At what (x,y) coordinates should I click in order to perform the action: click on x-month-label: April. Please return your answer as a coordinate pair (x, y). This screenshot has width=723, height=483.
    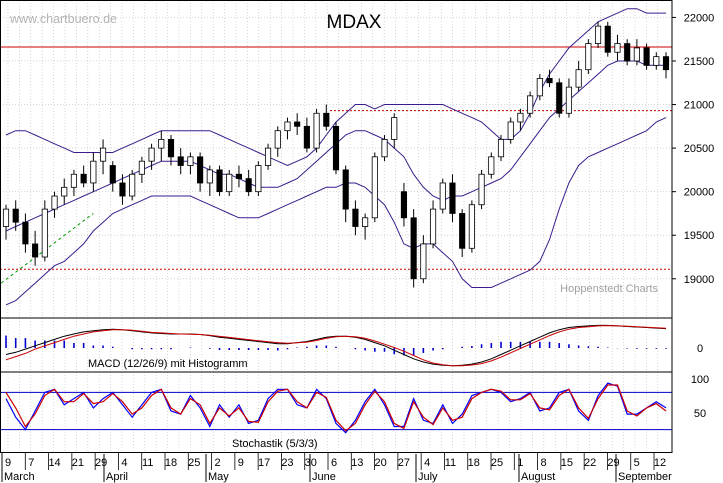
    Looking at the image, I should click on (117, 477).